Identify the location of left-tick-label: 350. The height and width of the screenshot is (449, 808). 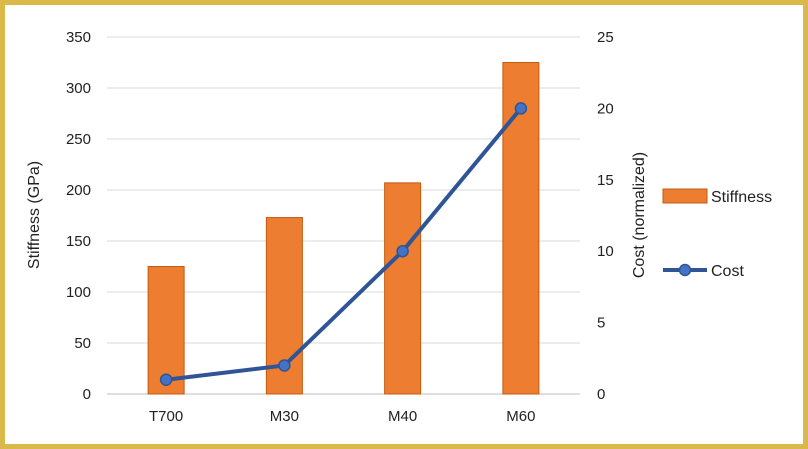
(78, 37).